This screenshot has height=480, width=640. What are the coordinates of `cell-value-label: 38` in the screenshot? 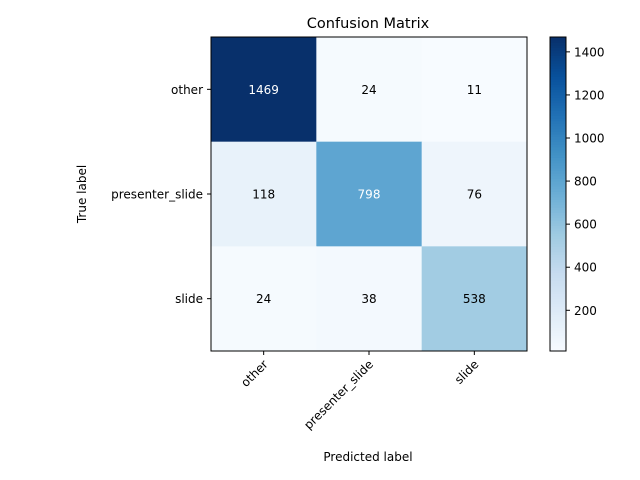 It's located at (368, 299).